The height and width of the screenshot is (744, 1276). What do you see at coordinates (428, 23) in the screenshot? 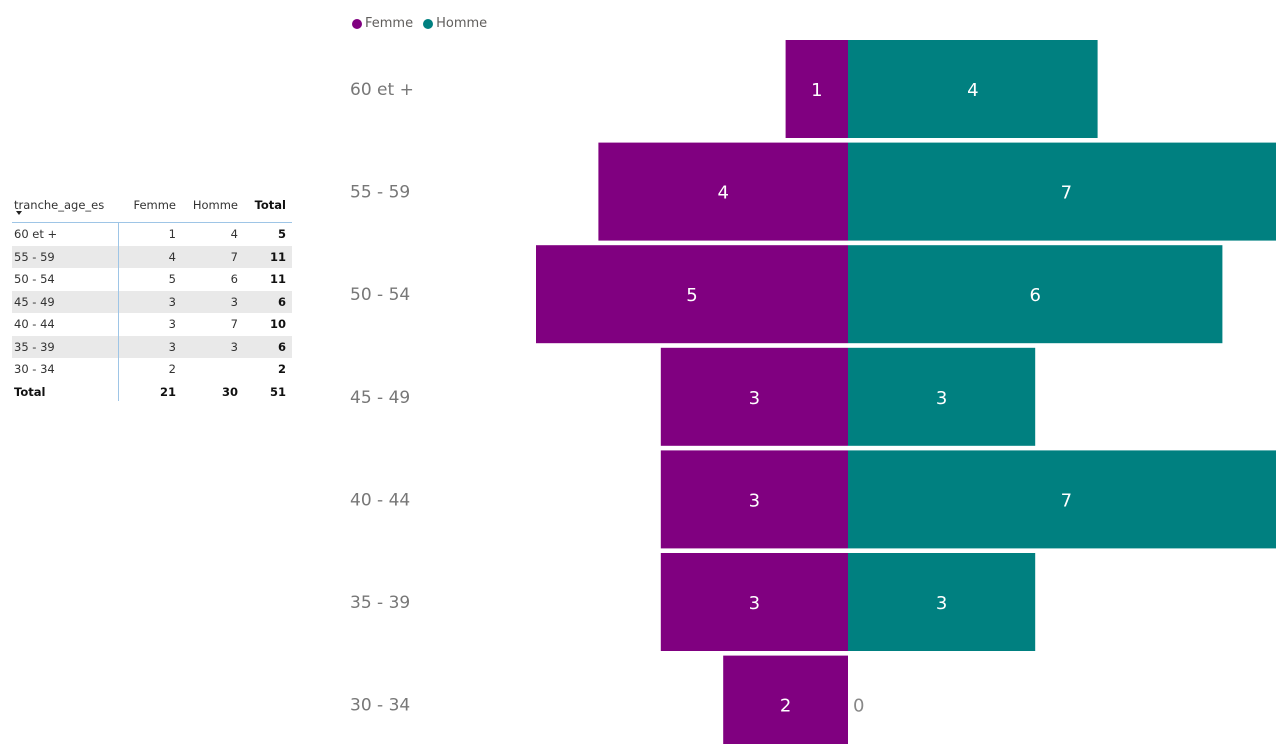
I see `homme-dot-icon` at bounding box center [428, 23].